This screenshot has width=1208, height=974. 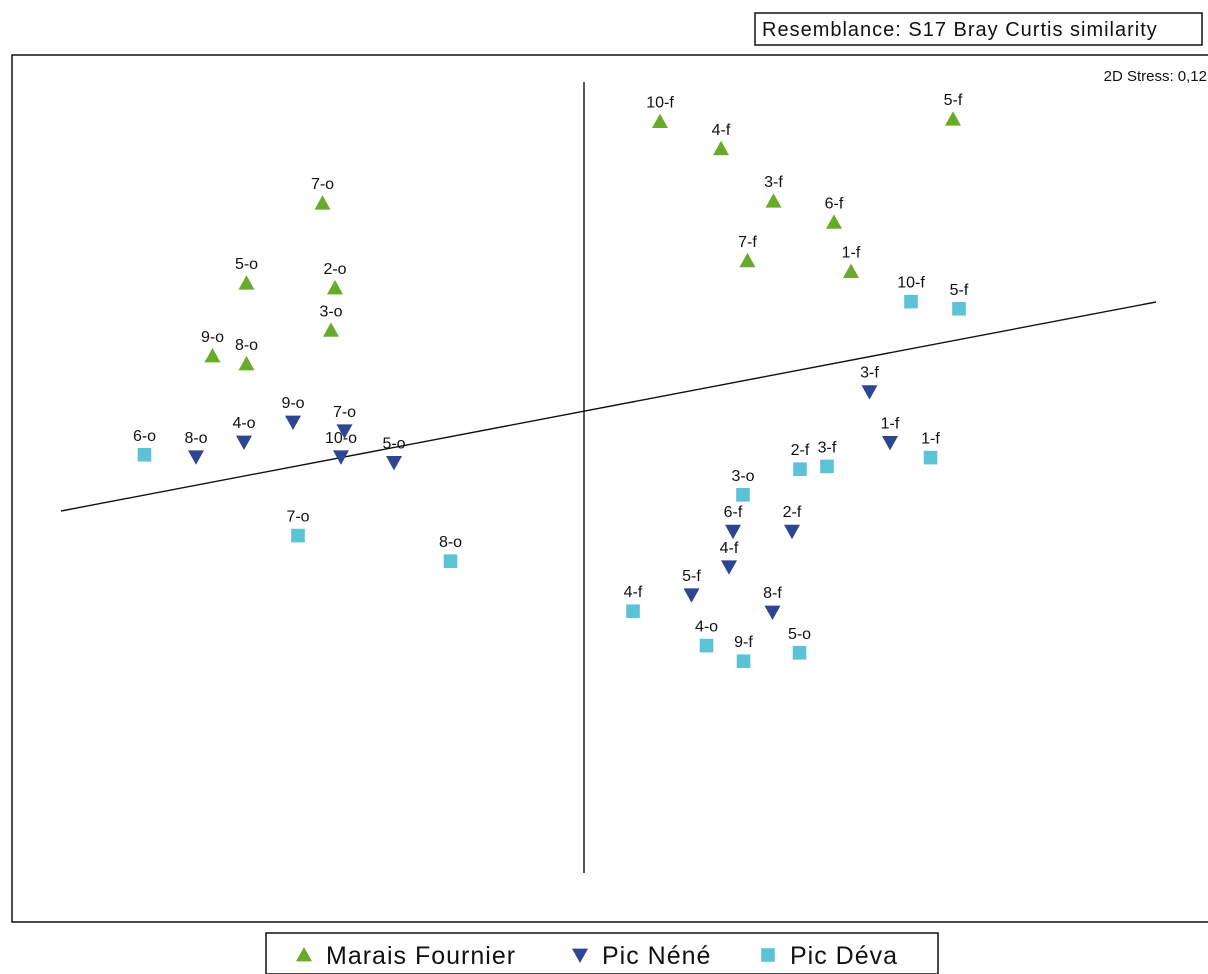 I want to click on point-marais-fournier-7-f: 7-f, so click(x=747, y=251).